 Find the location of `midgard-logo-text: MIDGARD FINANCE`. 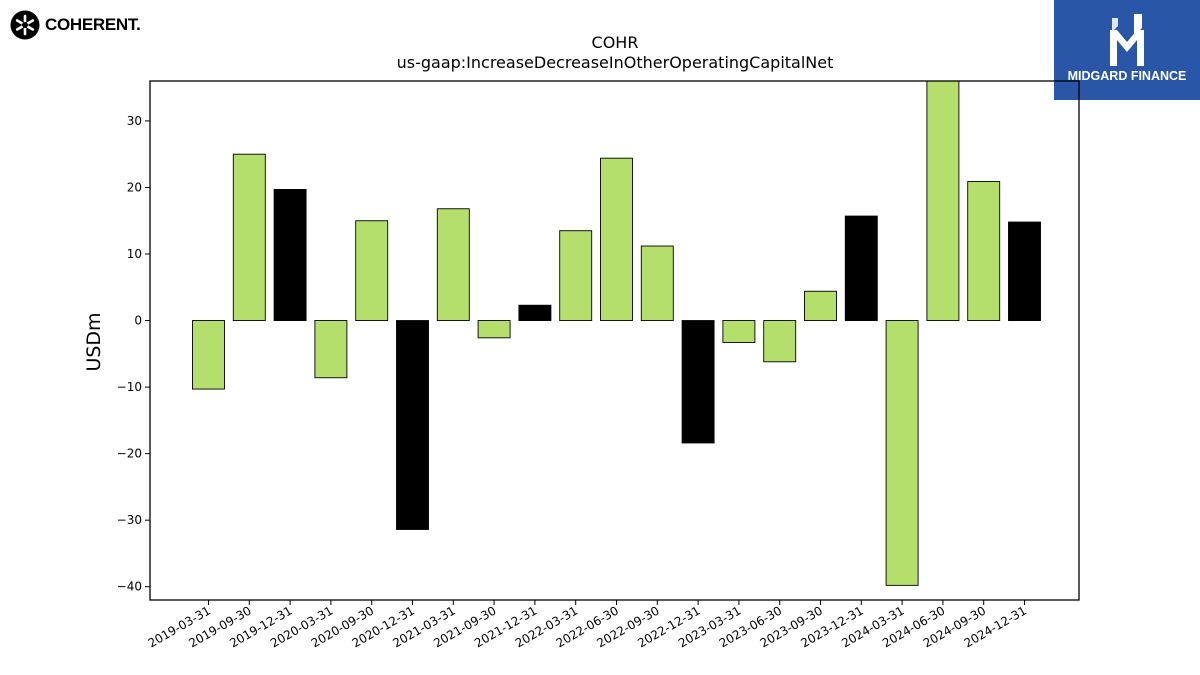

midgard-logo-text: MIDGARD FINANCE is located at coordinates (1127, 76).